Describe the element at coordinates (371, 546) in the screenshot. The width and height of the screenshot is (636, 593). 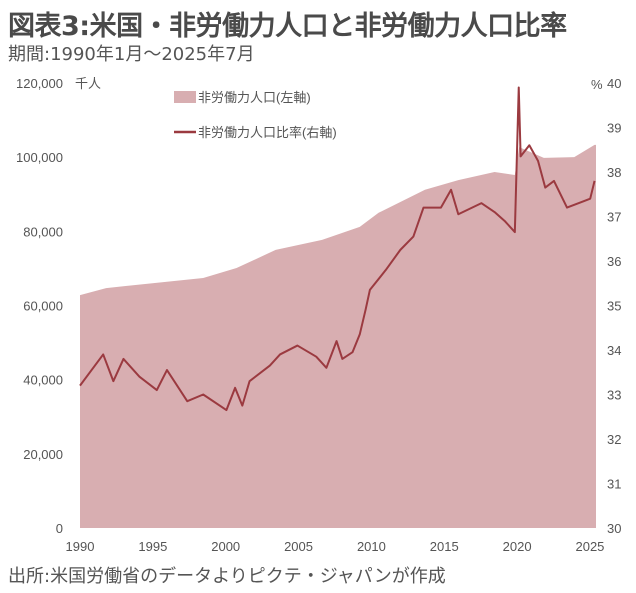
I see `x-tick-label: 2010` at that location.